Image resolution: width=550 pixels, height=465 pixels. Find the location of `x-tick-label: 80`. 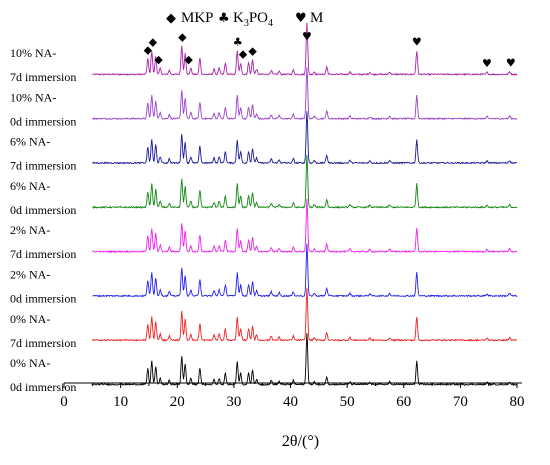

x-tick-label: 80 is located at coordinates (517, 402).